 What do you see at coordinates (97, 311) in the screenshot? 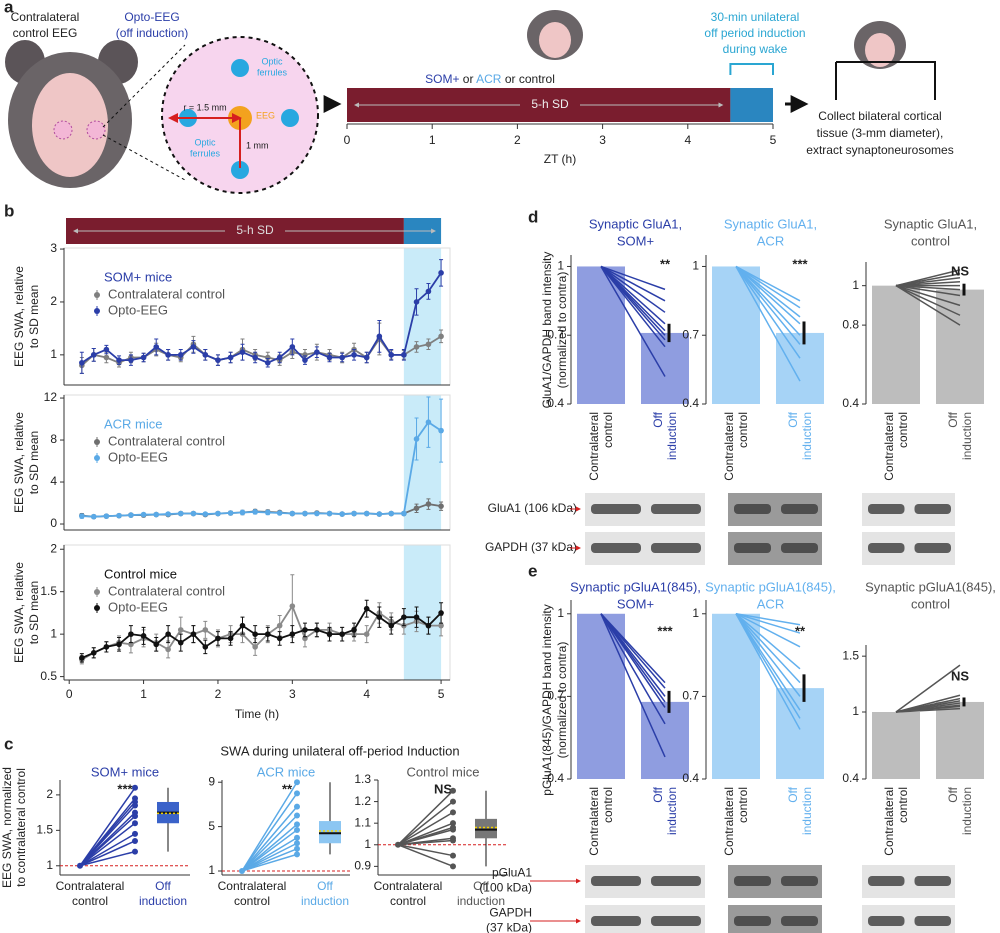
I see `legend-marker` at bounding box center [97, 311].